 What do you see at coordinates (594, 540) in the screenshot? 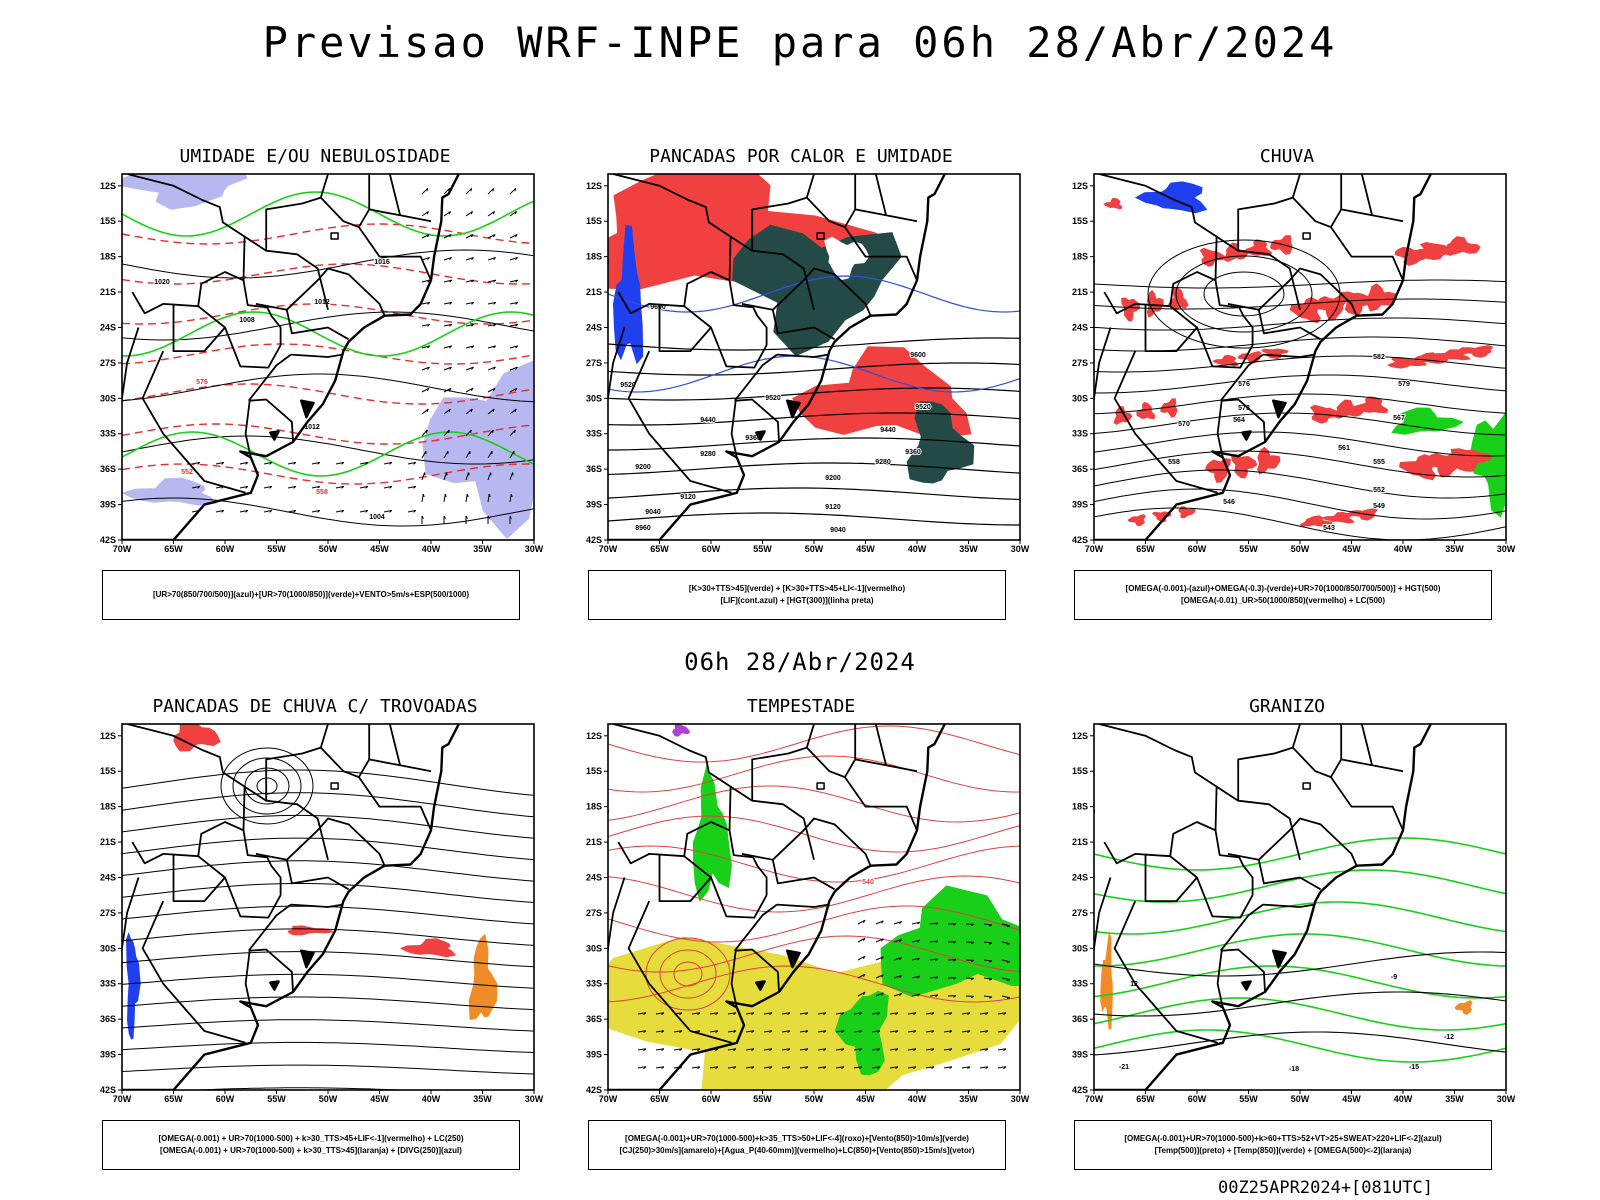
I see `lat-tick-label: 42S` at bounding box center [594, 540].